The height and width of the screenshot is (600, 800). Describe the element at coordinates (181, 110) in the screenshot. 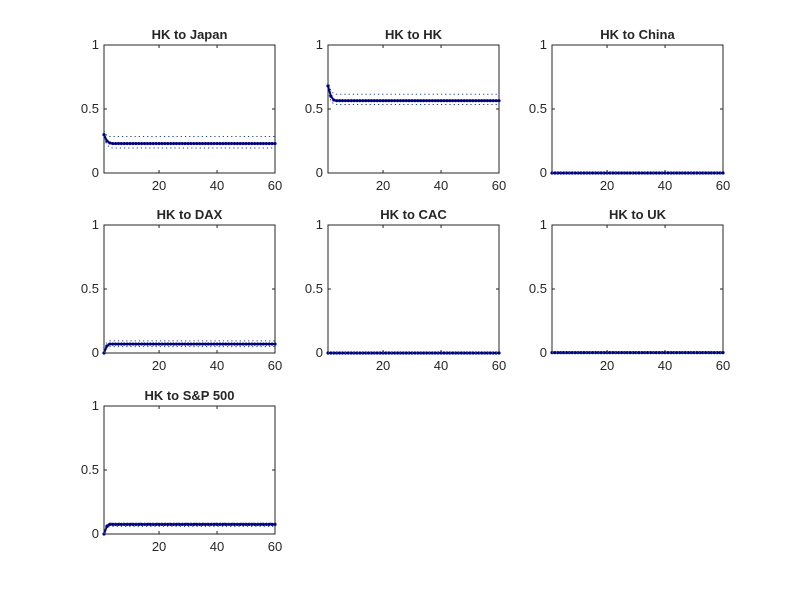

I see `subplot-1: 0 0.5 1 20 40 60 HK to Japan` at that location.